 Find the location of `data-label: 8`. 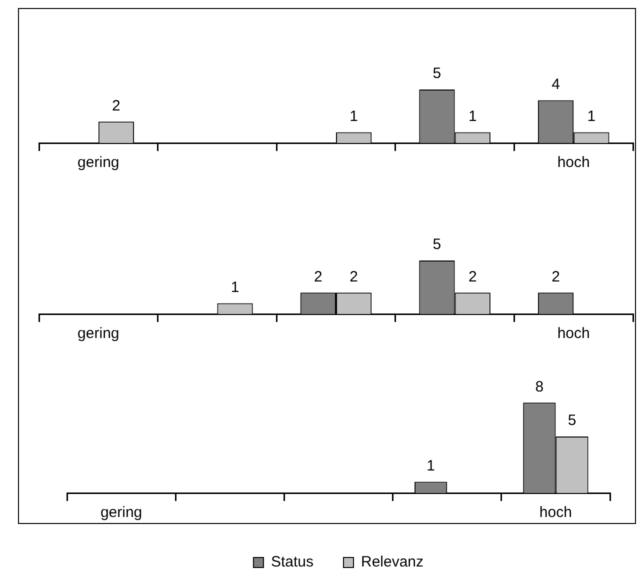

data-label: 8 is located at coordinates (539, 387).